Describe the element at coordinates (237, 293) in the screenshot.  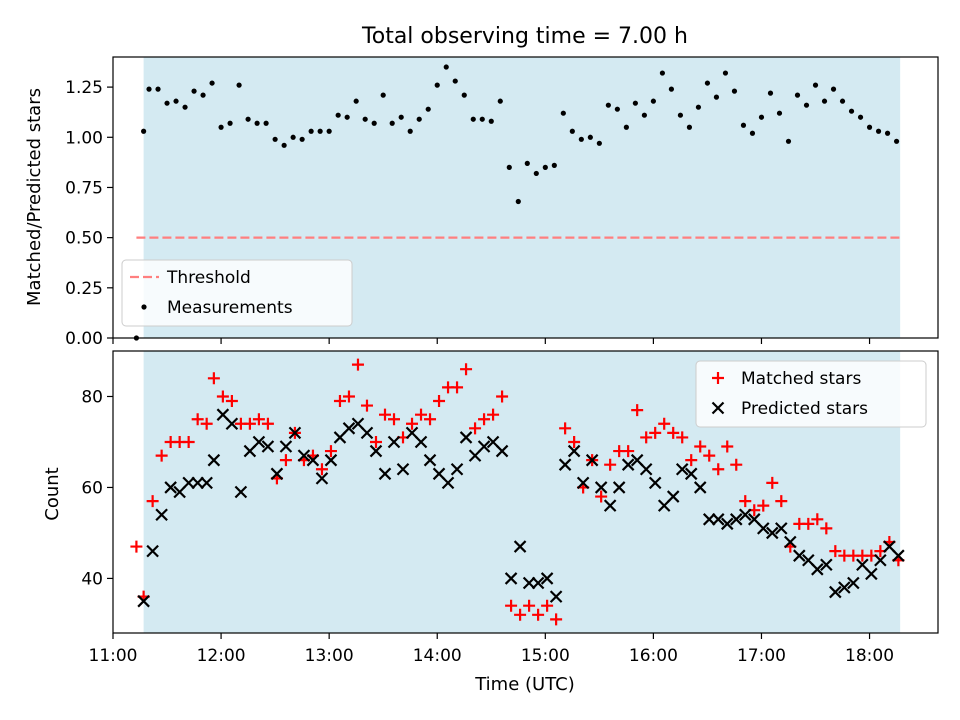
I see `legend-box` at that location.